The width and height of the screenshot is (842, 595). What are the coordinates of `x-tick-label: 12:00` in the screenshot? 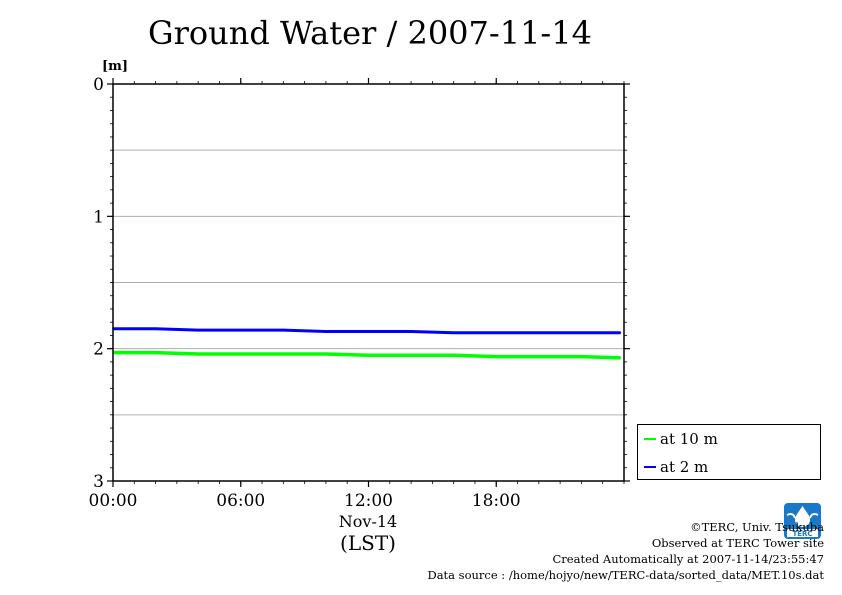 It's located at (368, 501).